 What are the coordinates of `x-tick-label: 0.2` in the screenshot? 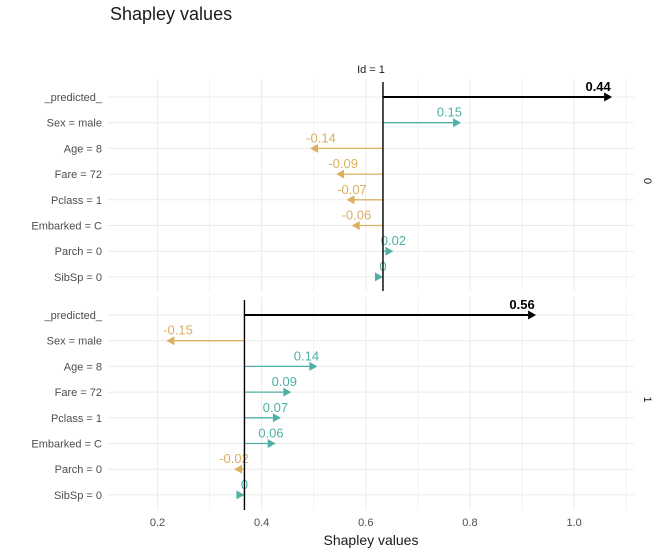 It's located at (157, 523).